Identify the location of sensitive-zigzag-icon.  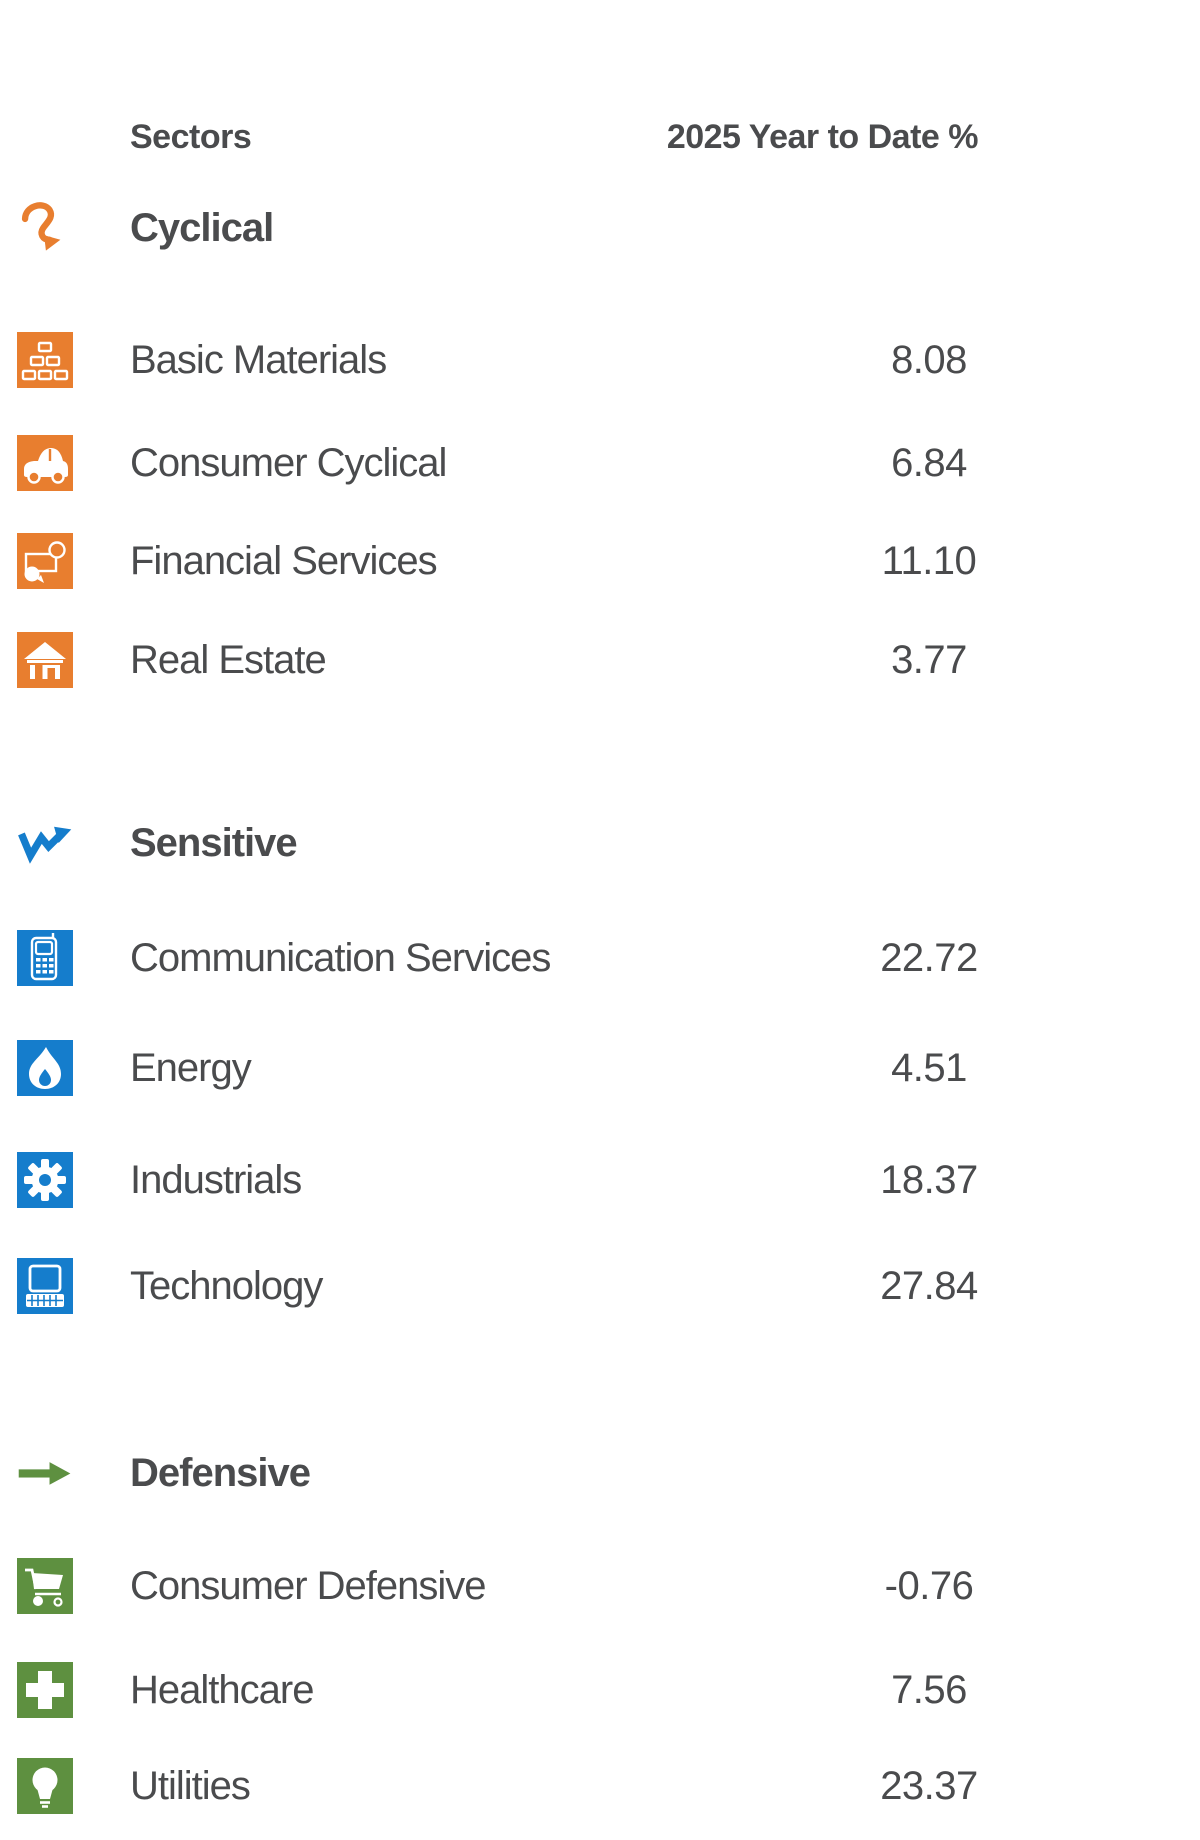
(45, 843).